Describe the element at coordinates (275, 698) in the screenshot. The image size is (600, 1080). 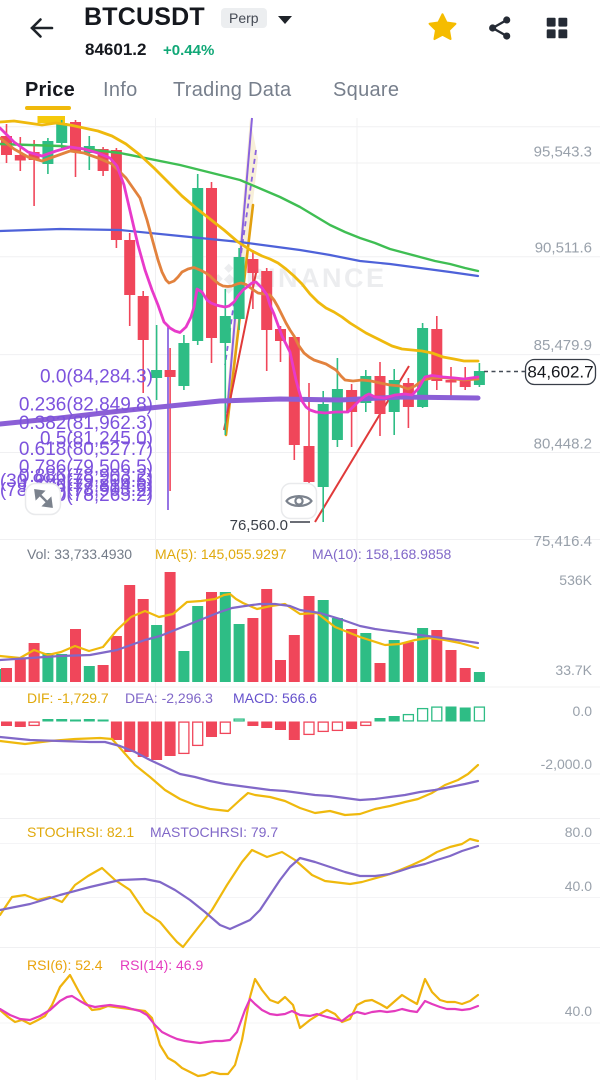
I see `svg-text: MACD: 566.6` at that location.